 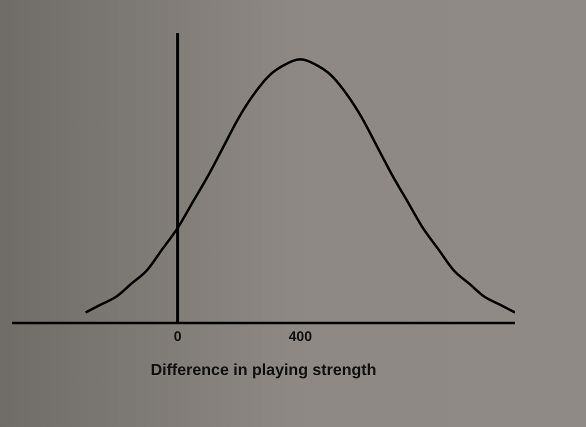 I want to click on x-tick-label: 400, so click(x=300, y=336).